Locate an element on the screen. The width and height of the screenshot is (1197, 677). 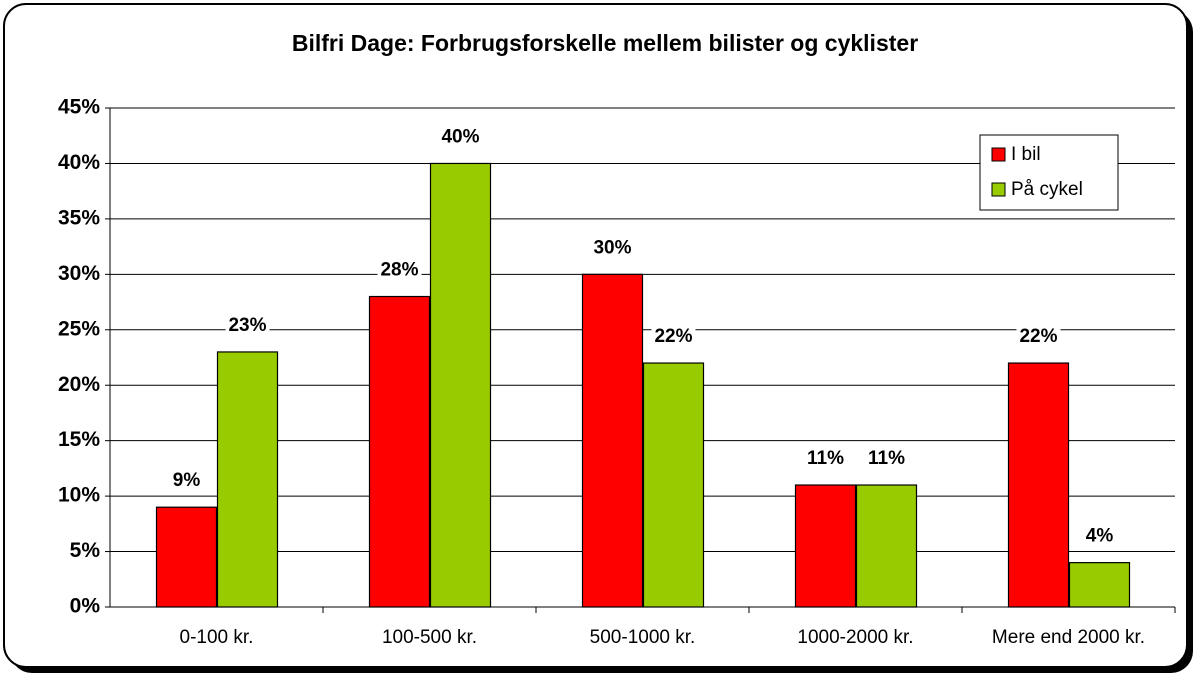
y-tick-label: 15% is located at coordinates (79, 439).